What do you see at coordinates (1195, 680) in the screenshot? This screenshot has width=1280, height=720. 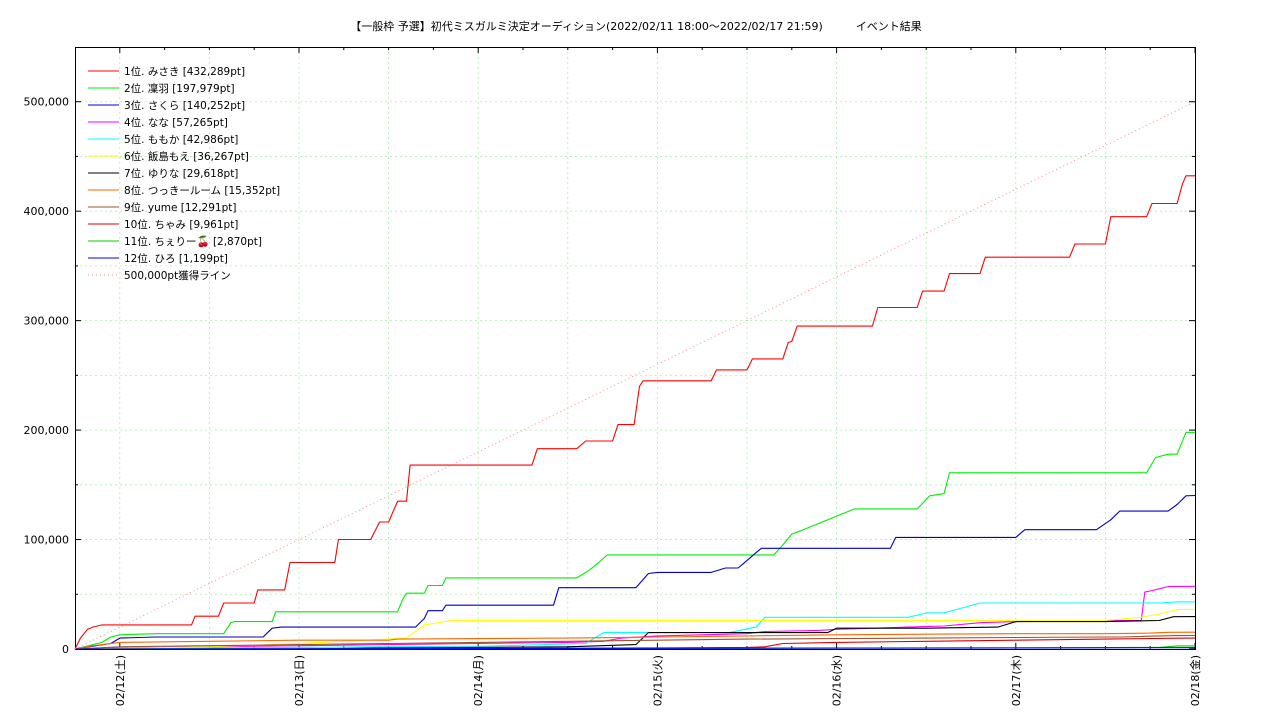 I see `x-tick-label: 02/18(金)` at bounding box center [1195, 680].